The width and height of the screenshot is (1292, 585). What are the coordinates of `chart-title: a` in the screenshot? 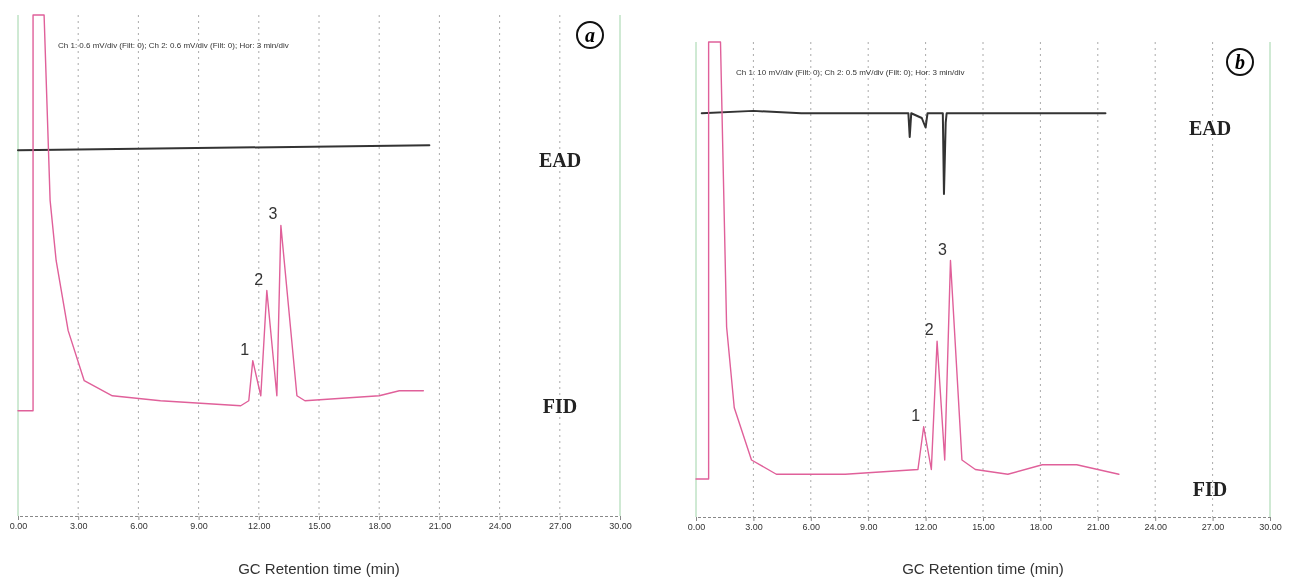 It's located at (590, 35).